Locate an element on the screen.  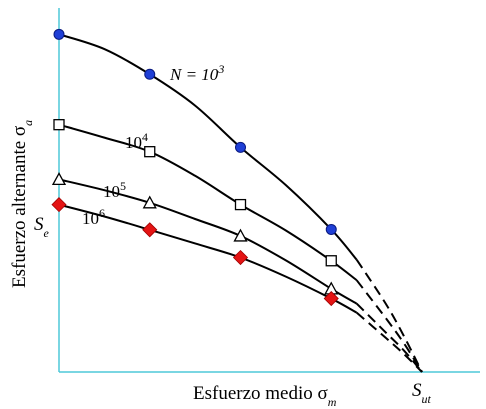
y-tick-se: Se is located at coordinates (42, 227).